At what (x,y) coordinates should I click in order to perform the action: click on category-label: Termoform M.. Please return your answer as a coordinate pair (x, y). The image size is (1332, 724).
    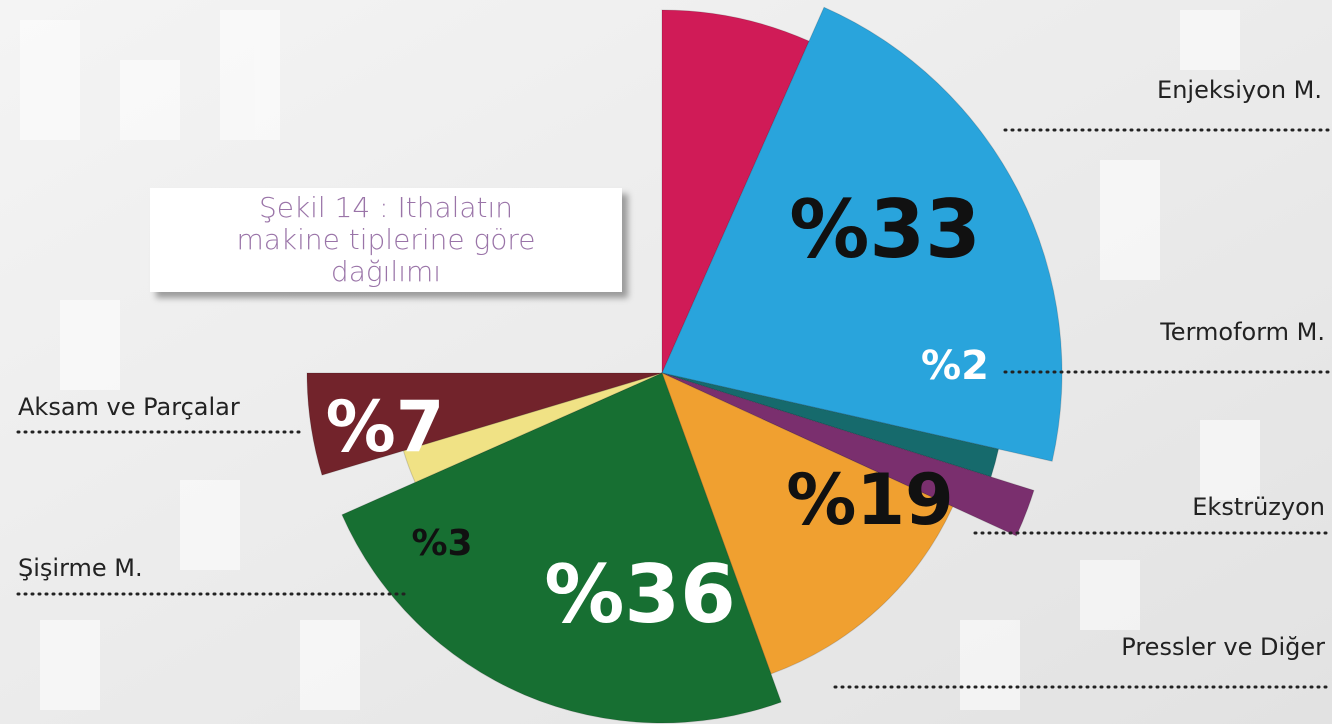
    Looking at the image, I should click on (1242, 332).